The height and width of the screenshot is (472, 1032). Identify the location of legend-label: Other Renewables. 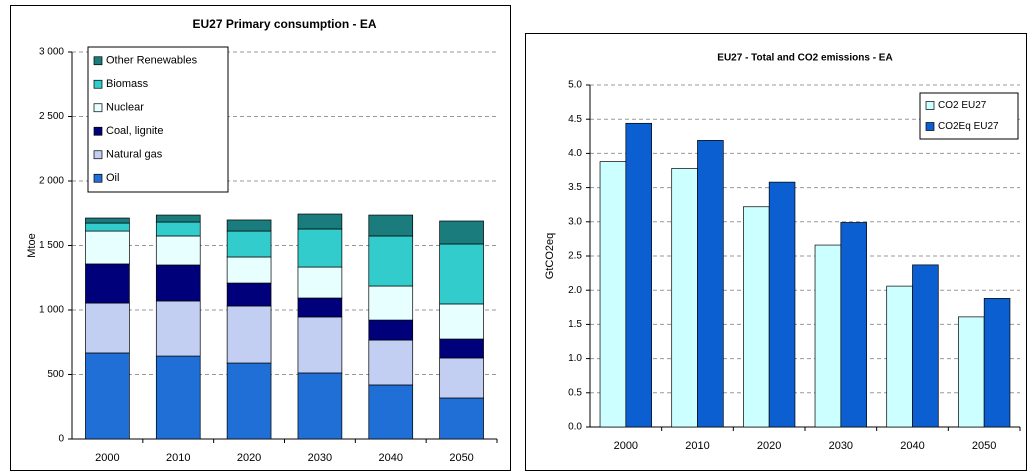
(152, 61).